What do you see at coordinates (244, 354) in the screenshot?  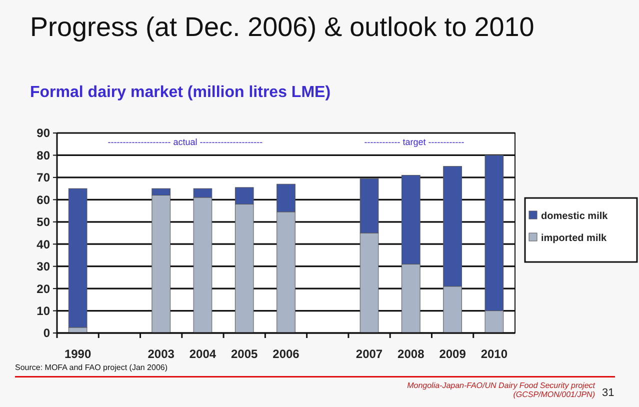 I see `x-tick-label: 2005` at bounding box center [244, 354].